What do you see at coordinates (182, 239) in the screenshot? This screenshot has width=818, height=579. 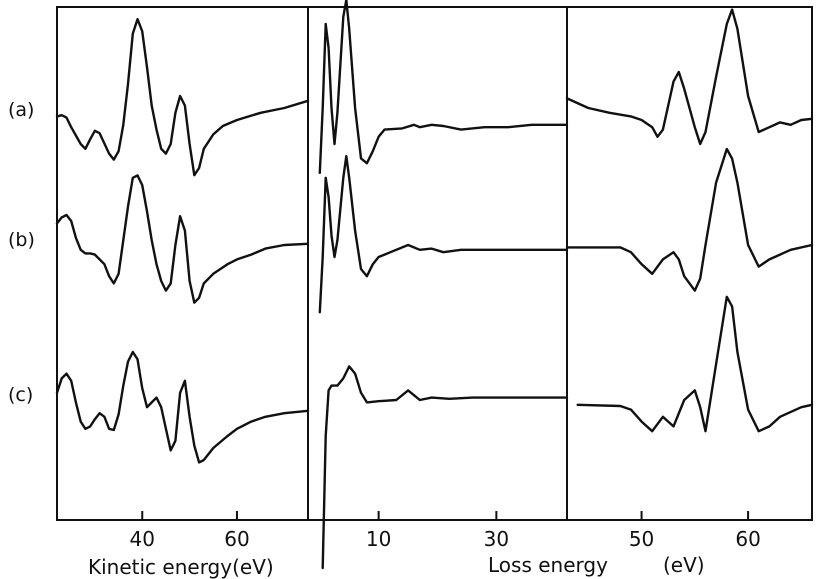 I see `kinetic-spectrum-b` at bounding box center [182, 239].